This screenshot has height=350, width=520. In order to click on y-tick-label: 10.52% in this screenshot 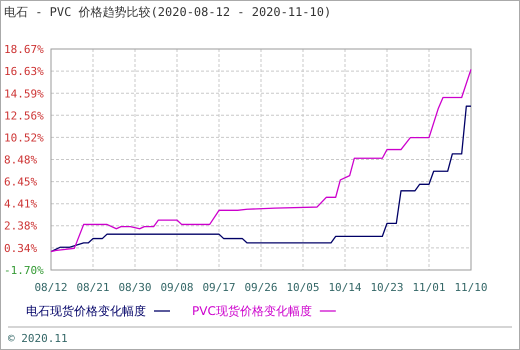, I will do `click(24, 137)`.